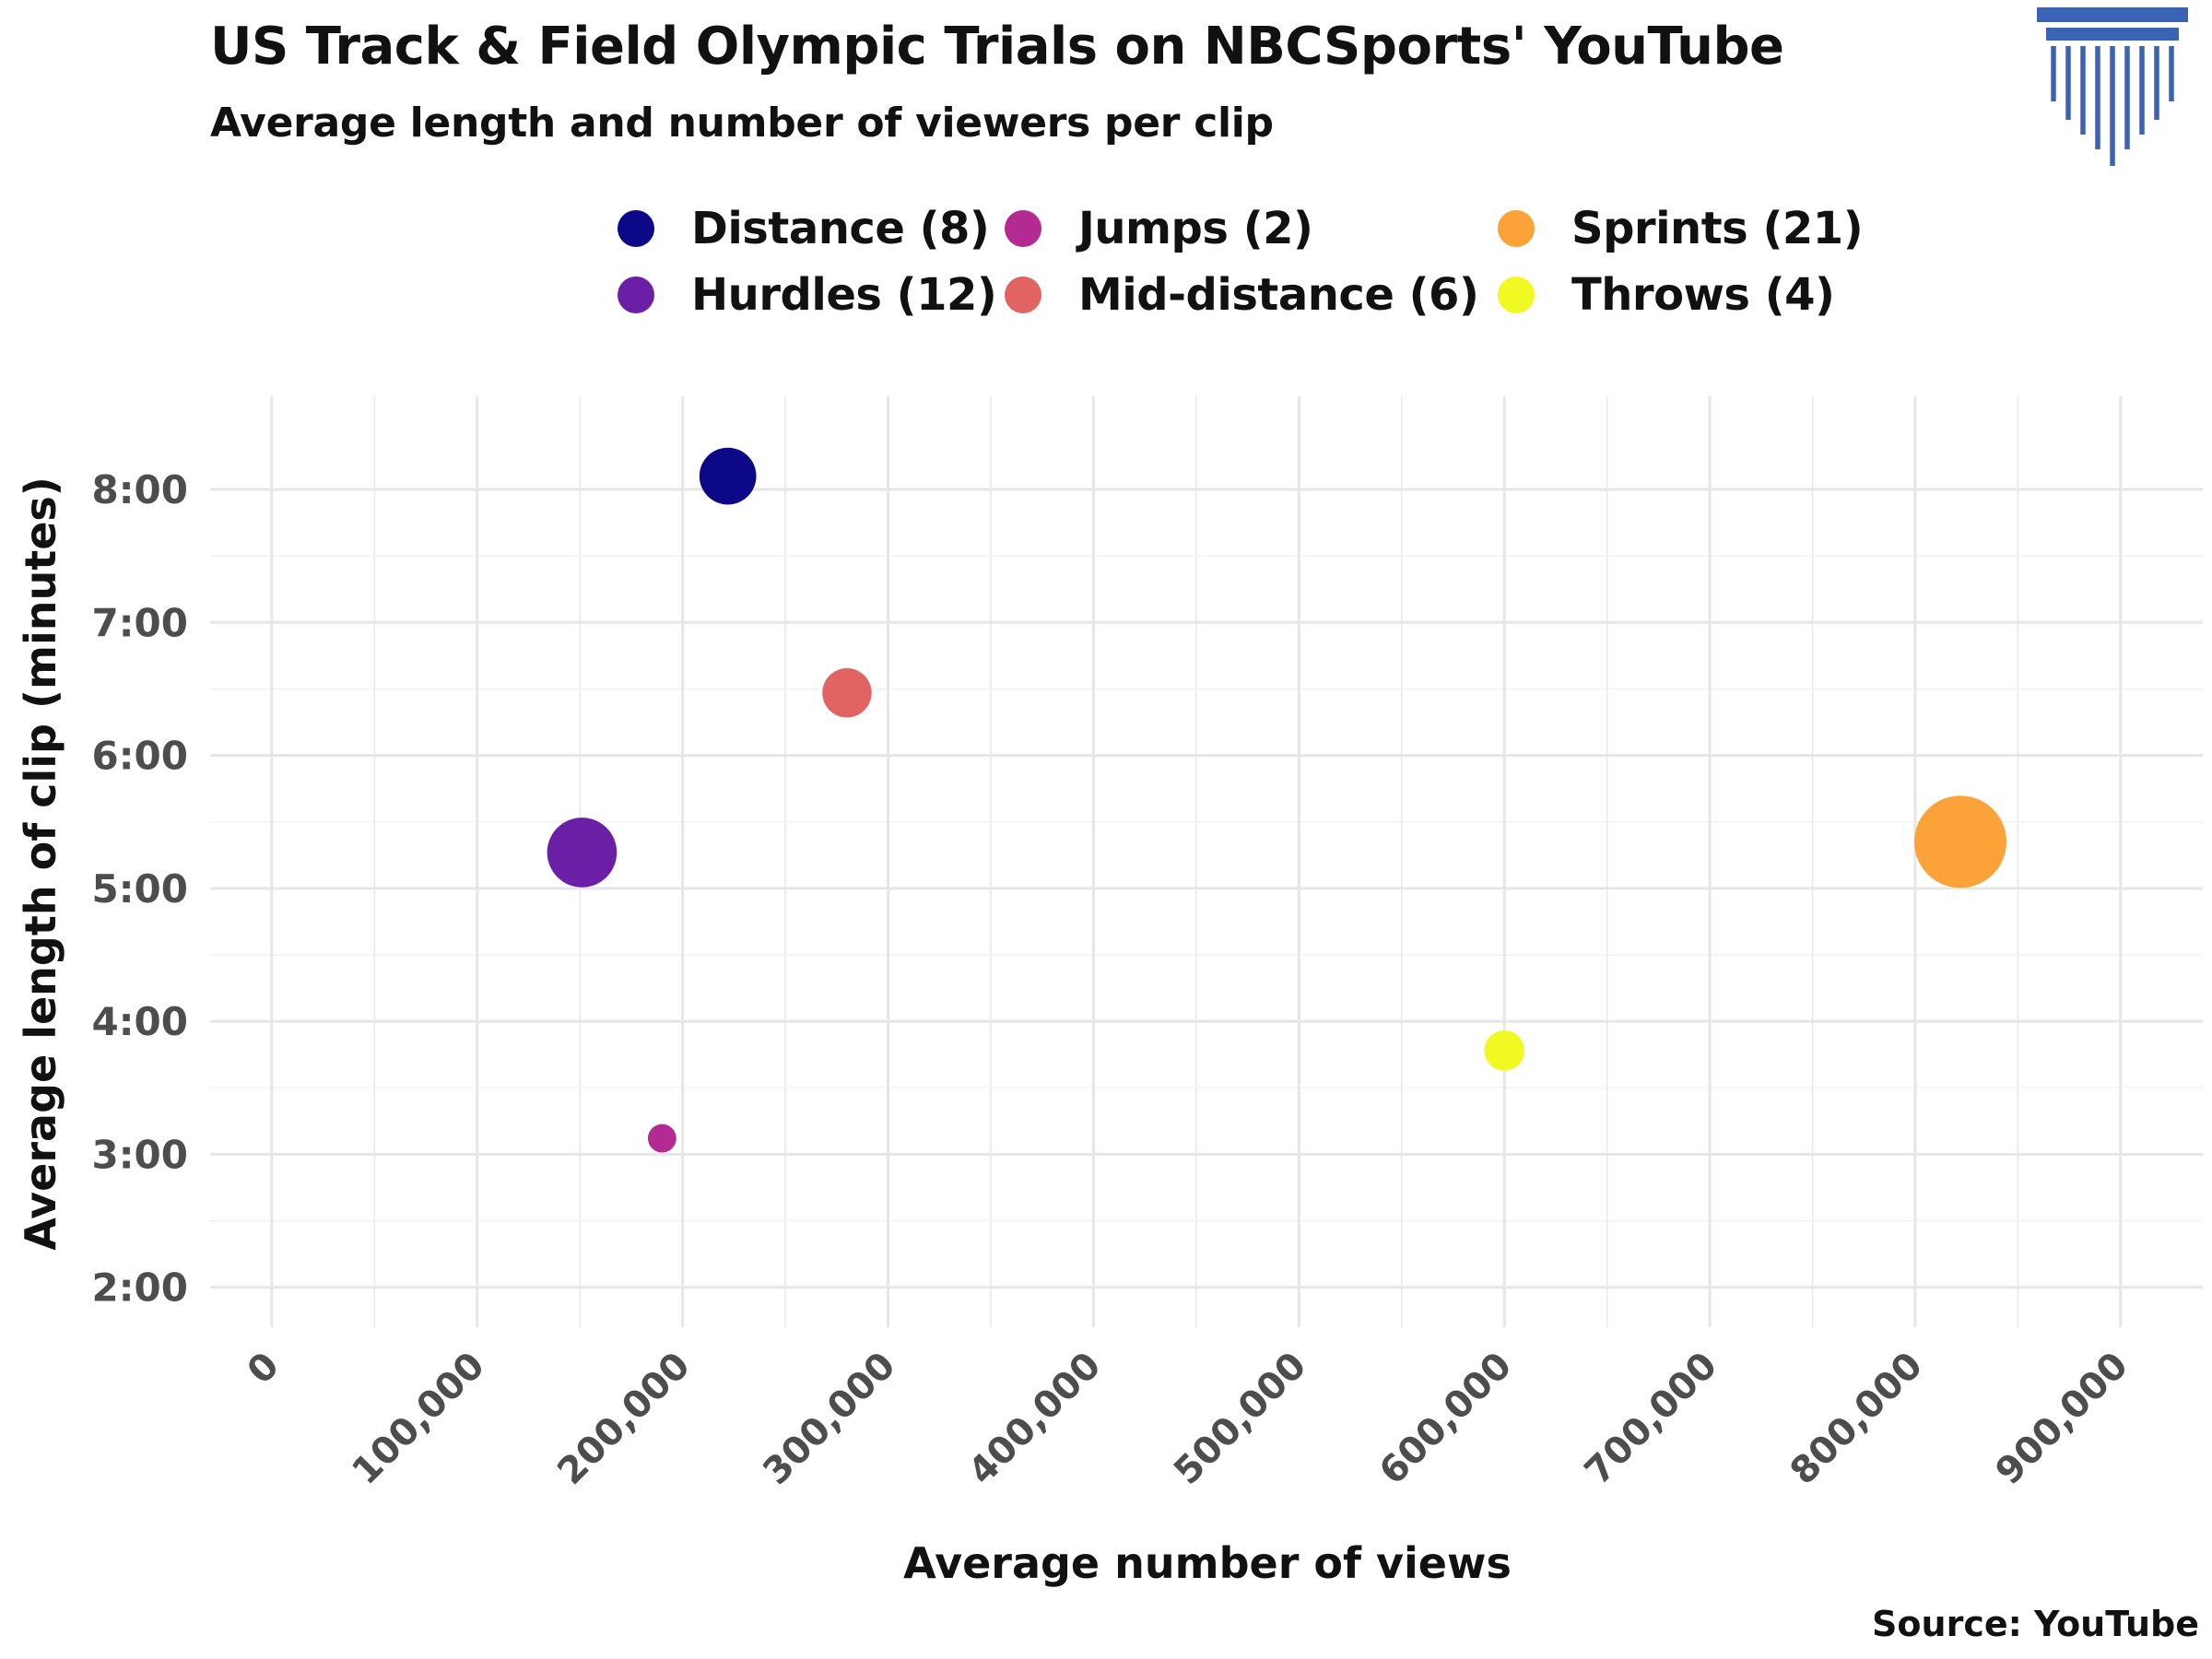 The height and width of the screenshot is (1659, 2212). I want to click on point-hurdles, so click(582, 853).